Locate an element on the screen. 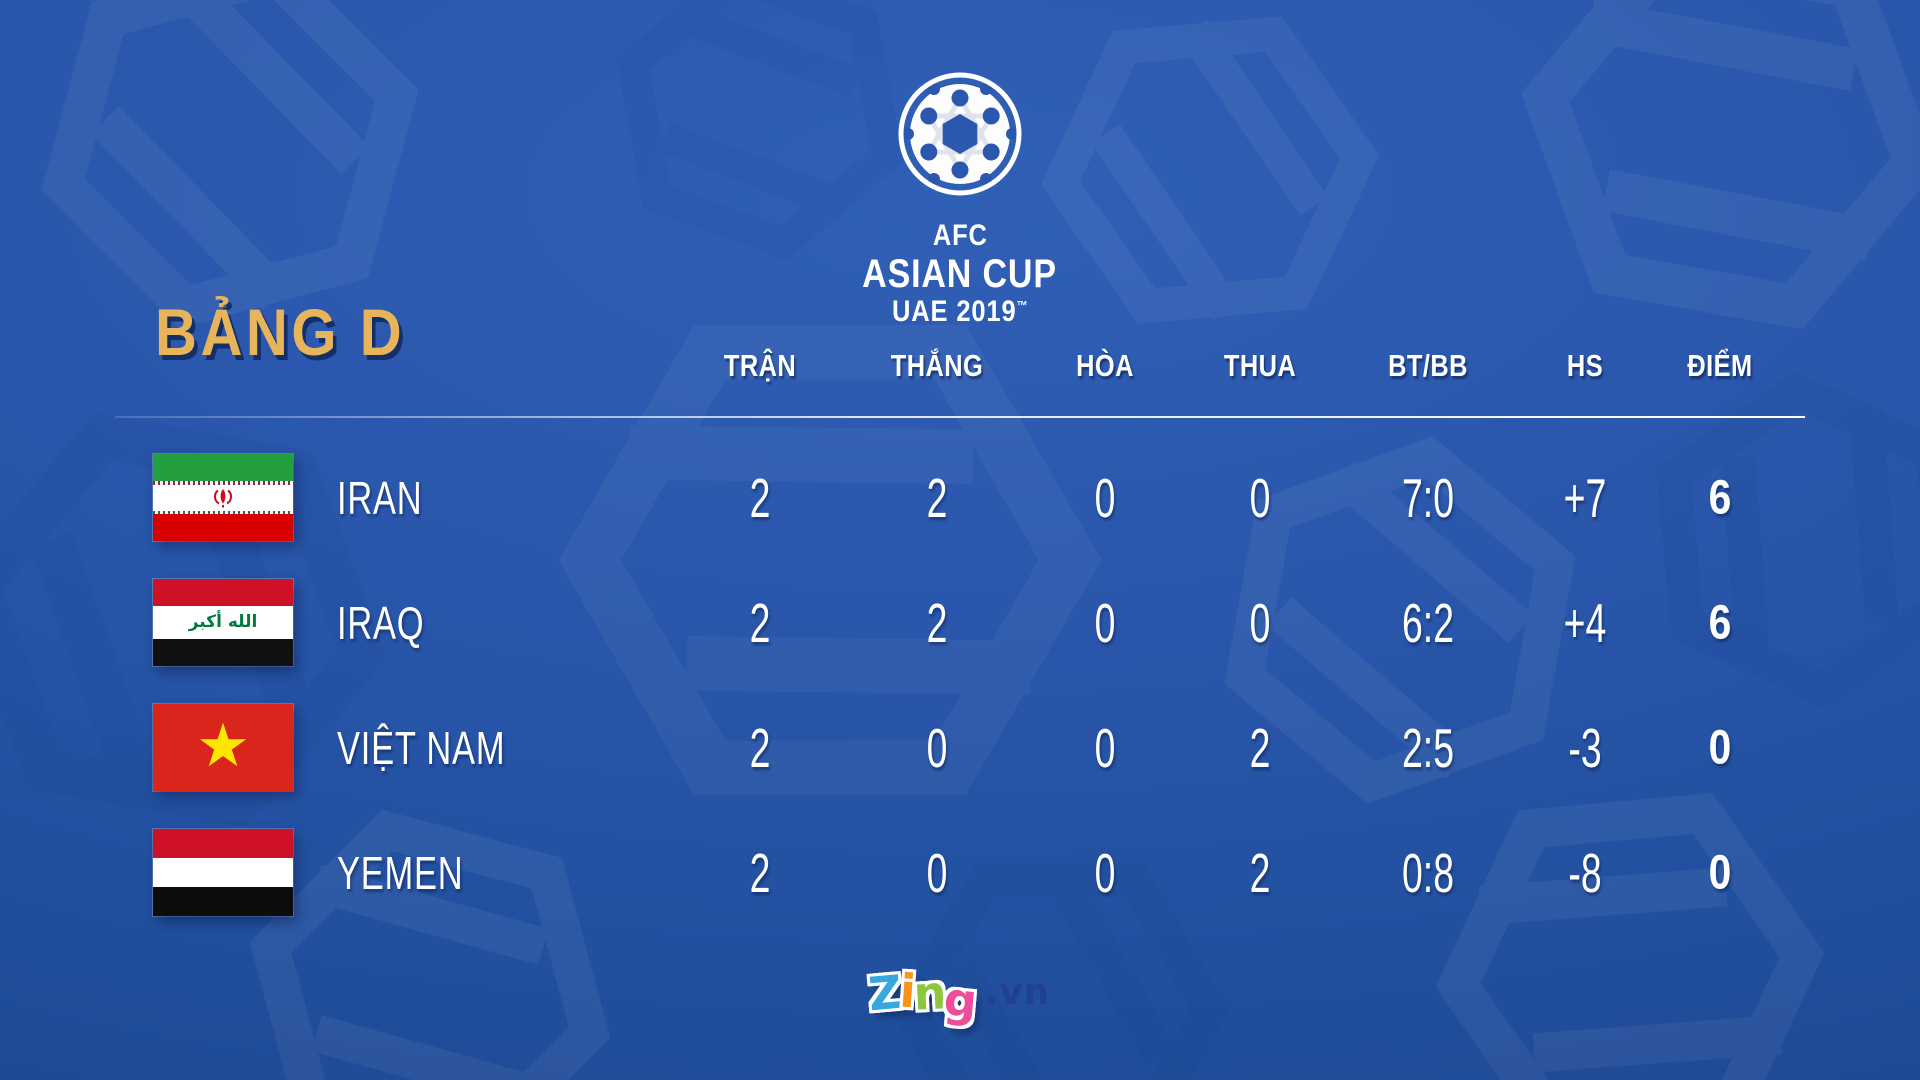 Image resolution: width=1920 pixels, height=1080 pixels. zing-vn-logo: Z i n g .vn is located at coordinates (958, 996).